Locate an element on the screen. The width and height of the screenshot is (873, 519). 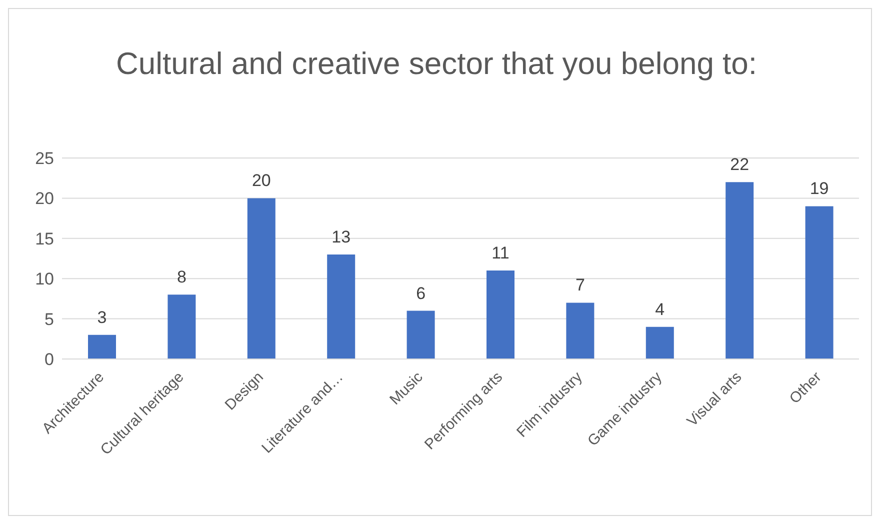
data-label: 8 is located at coordinates (181, 277).